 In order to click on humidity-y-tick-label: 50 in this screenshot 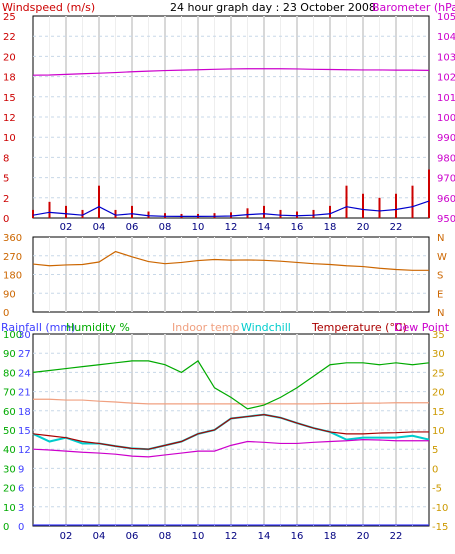, I will do `click(9, 431)`.